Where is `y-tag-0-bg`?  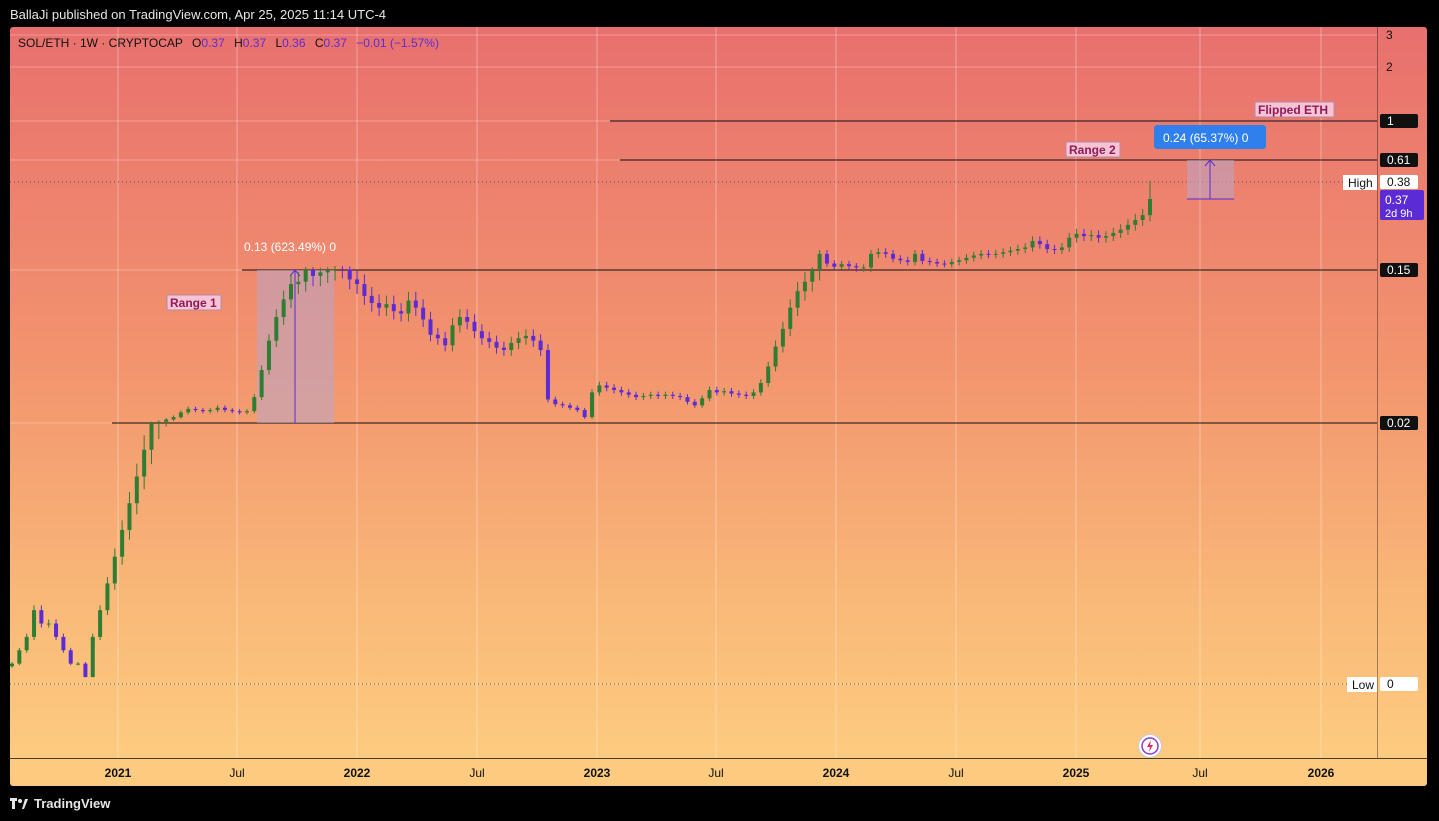
y-tag-0-bg is located at coordinates (1399, 684).